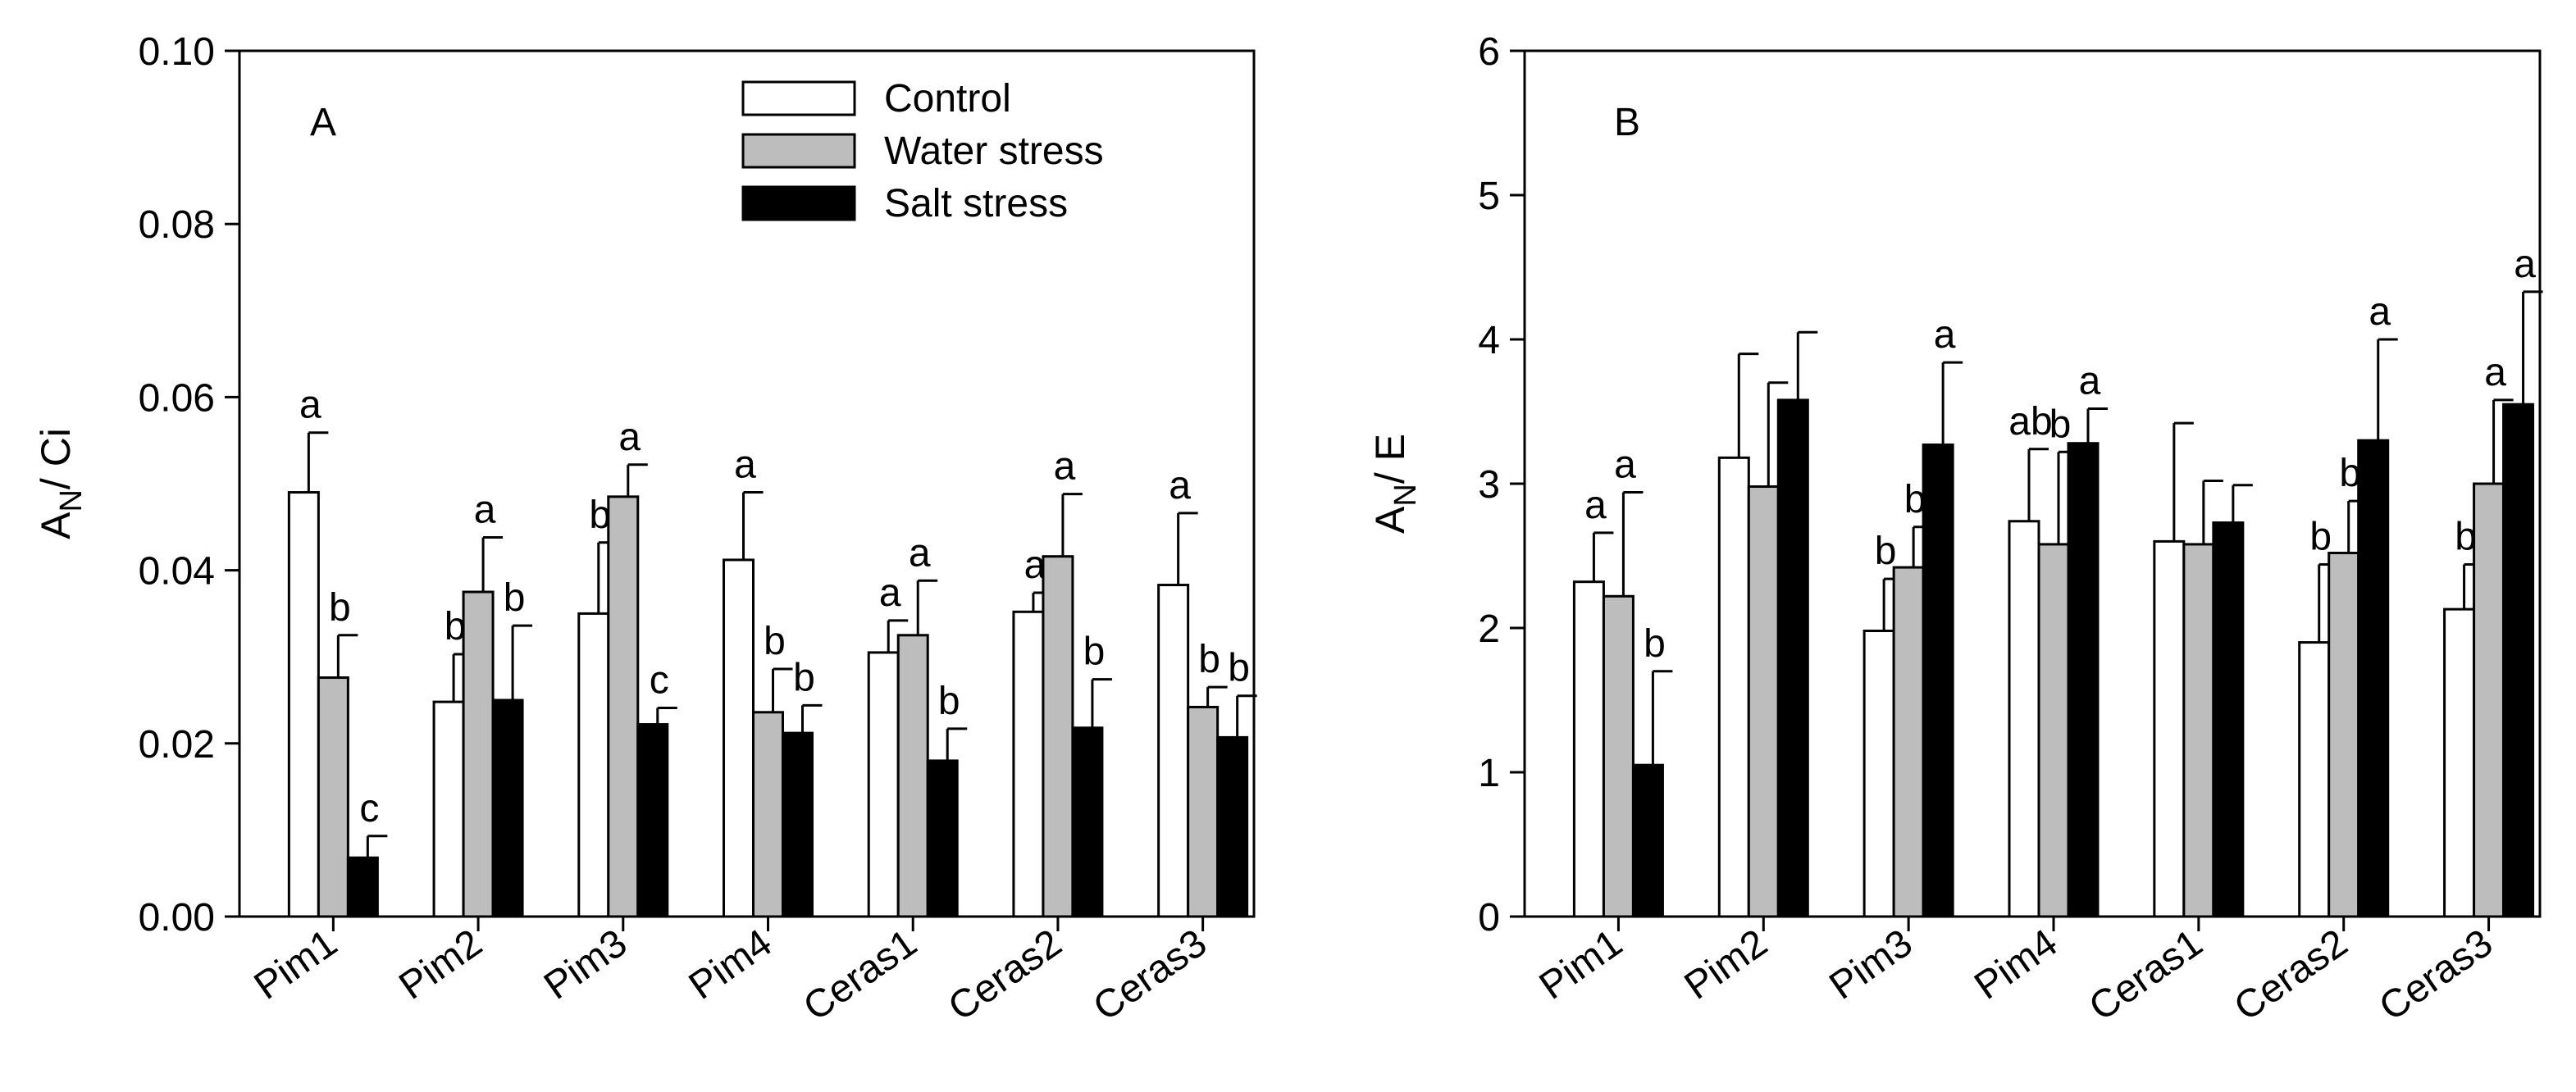 The height and width of the screenshot is (1092, 2576). What do you see at coordinates (1489, 773) in the screenshot?
I see `y-tick-label: 1` at bounding box center [1489, 773].